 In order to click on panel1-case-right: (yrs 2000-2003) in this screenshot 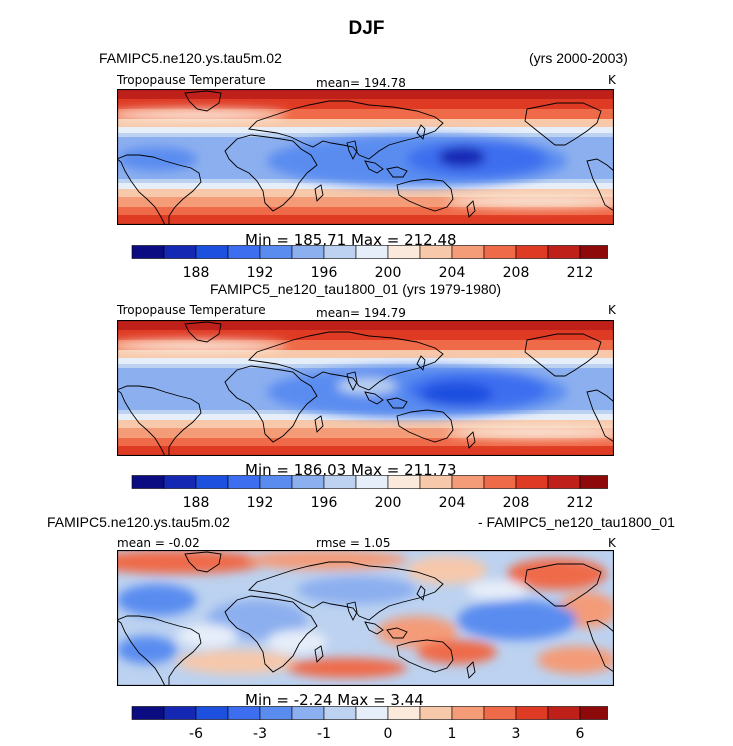, I will do `click(578, 58)`.